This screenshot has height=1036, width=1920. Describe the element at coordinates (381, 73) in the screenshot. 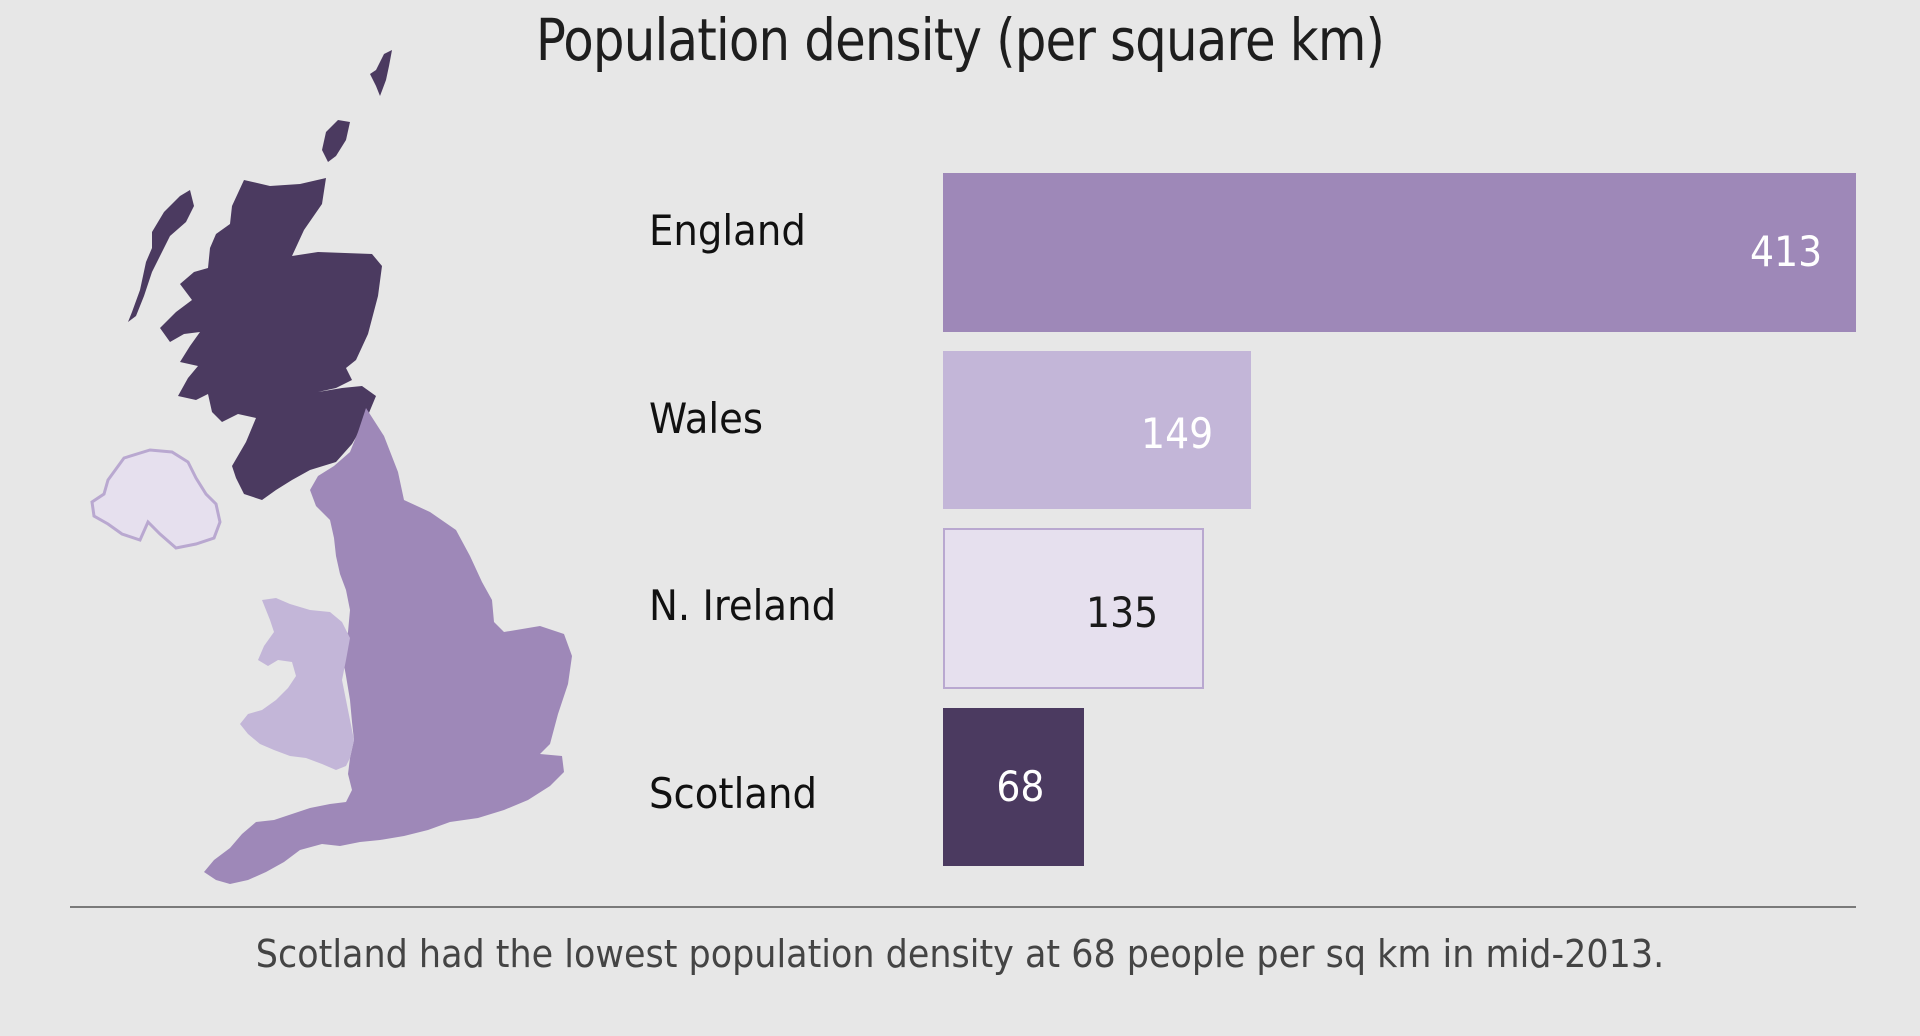

I see `map-region-scotland-shetland` at that location.